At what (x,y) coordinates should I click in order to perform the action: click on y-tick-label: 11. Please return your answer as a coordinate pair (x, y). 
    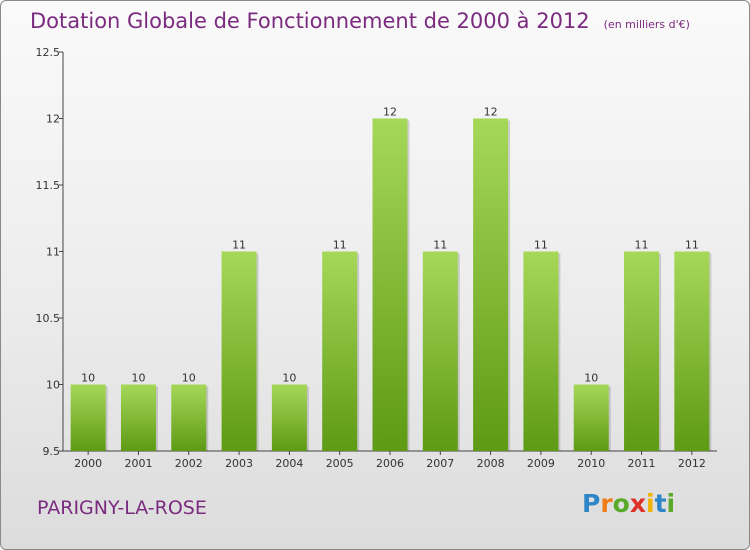
    Looking at the image, I should click on (53, 252).